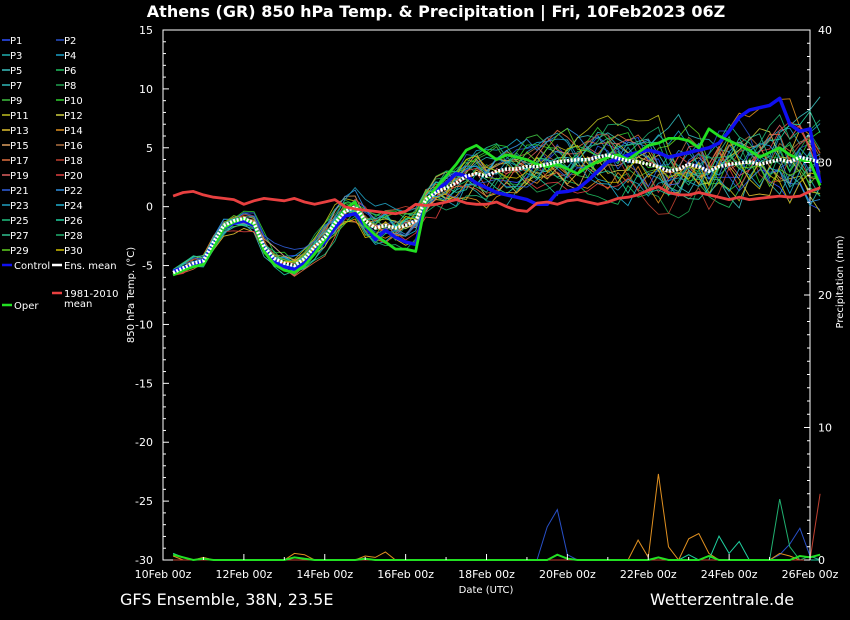  What do you see at coordinates (840, 281) in the screenshot?
I see `y2-axis-label: Precipitation (mm)` at bounding box center [840, 281].